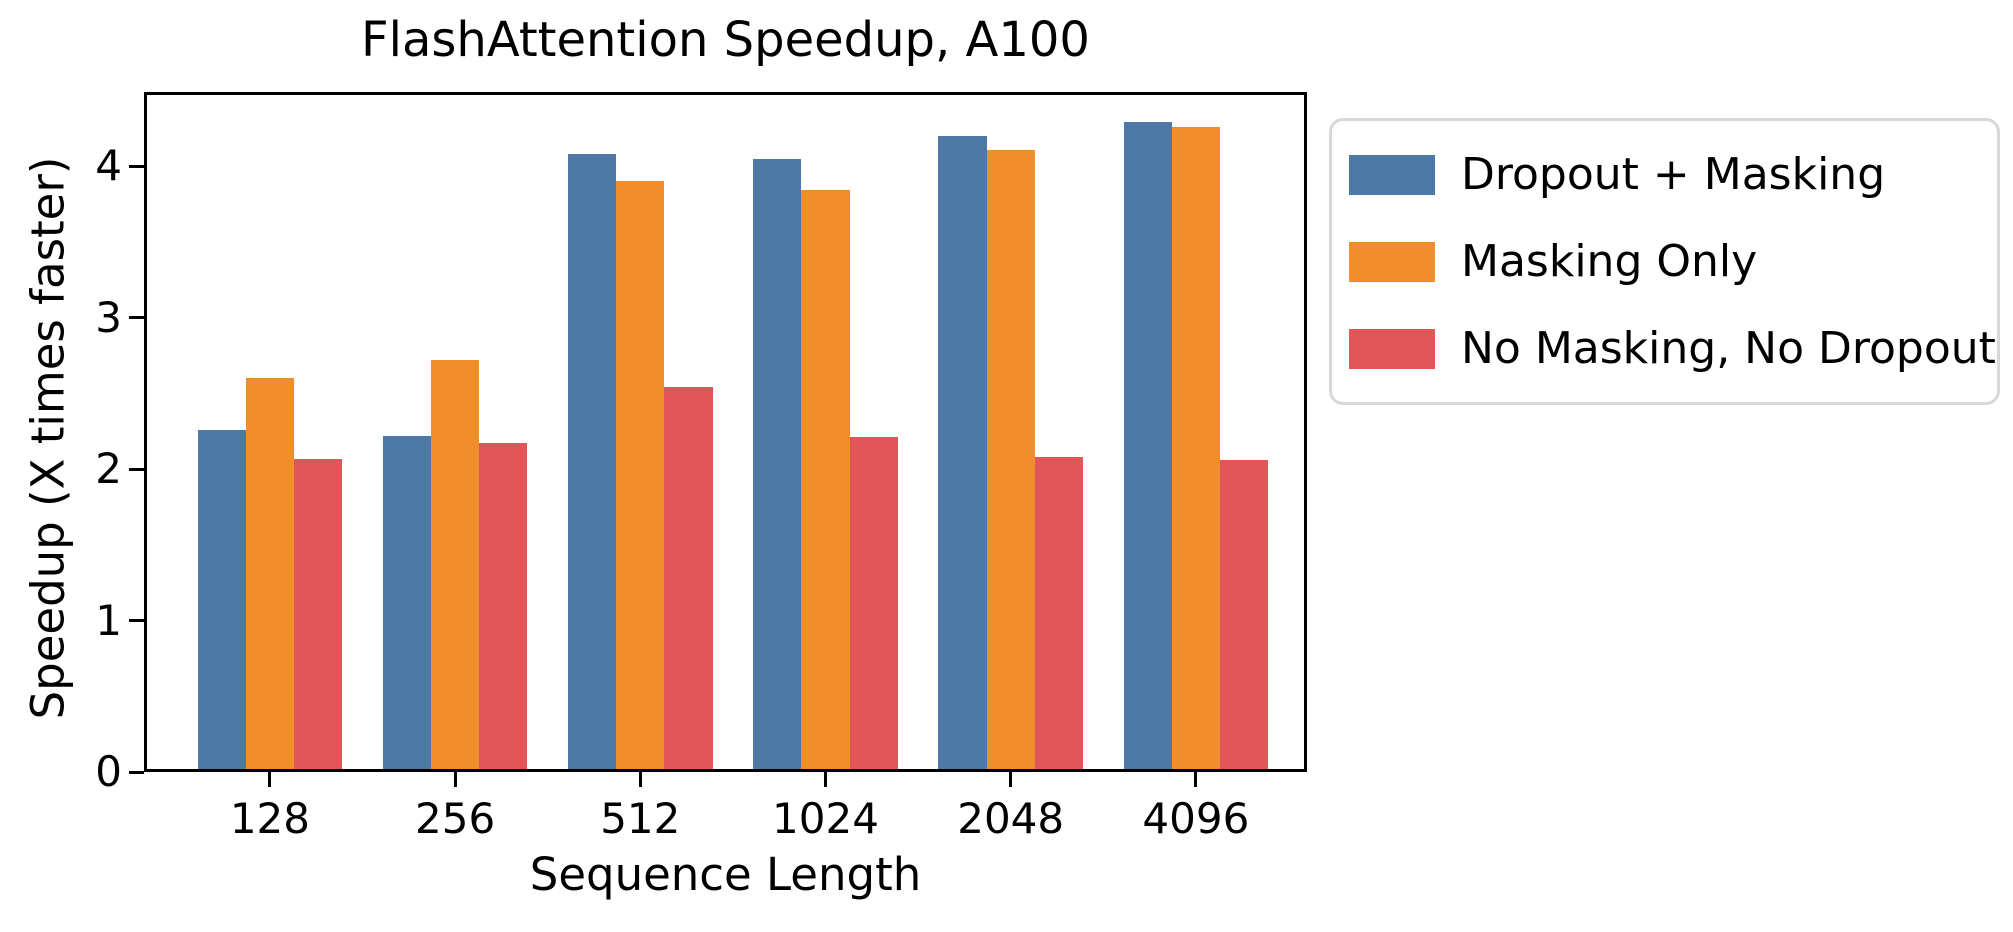 The image size is (2013, 932). Describe the element at coordinates (777, 463) in the screenshot. I see `bar-series0-seq1024` at that location.